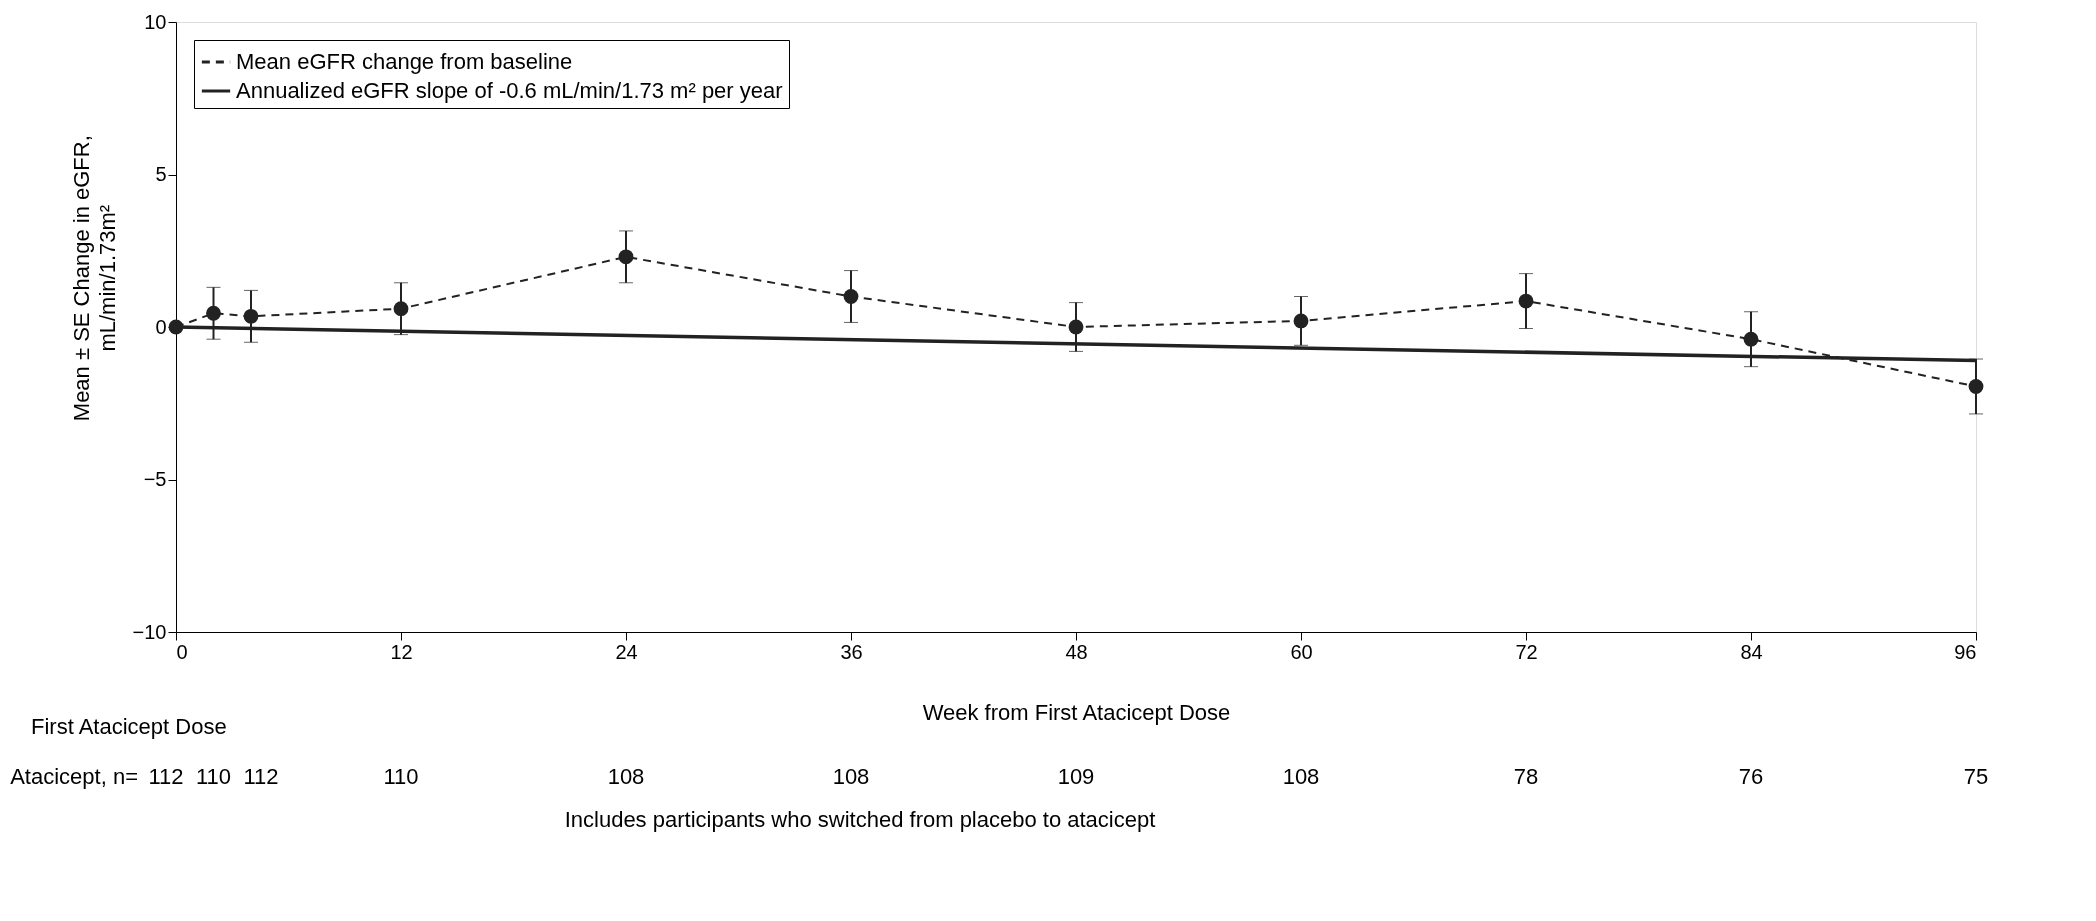 This screenshot has width=2096, height=921. Describe the element at coordinates (401, 651) in the screenshot. I see `x-tick-label: 12` at that location.